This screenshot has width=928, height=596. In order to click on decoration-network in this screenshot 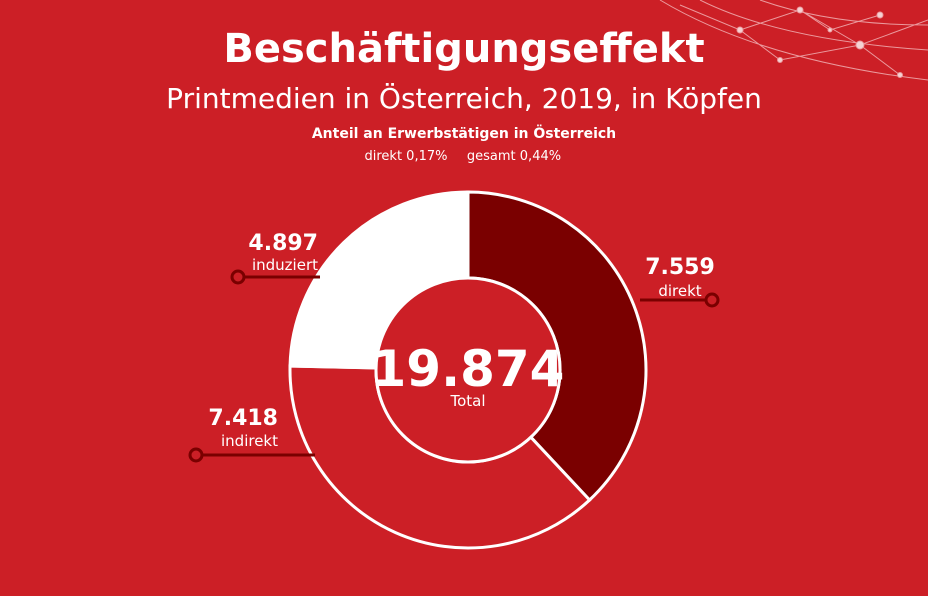, I will do `click(793, 40)`.